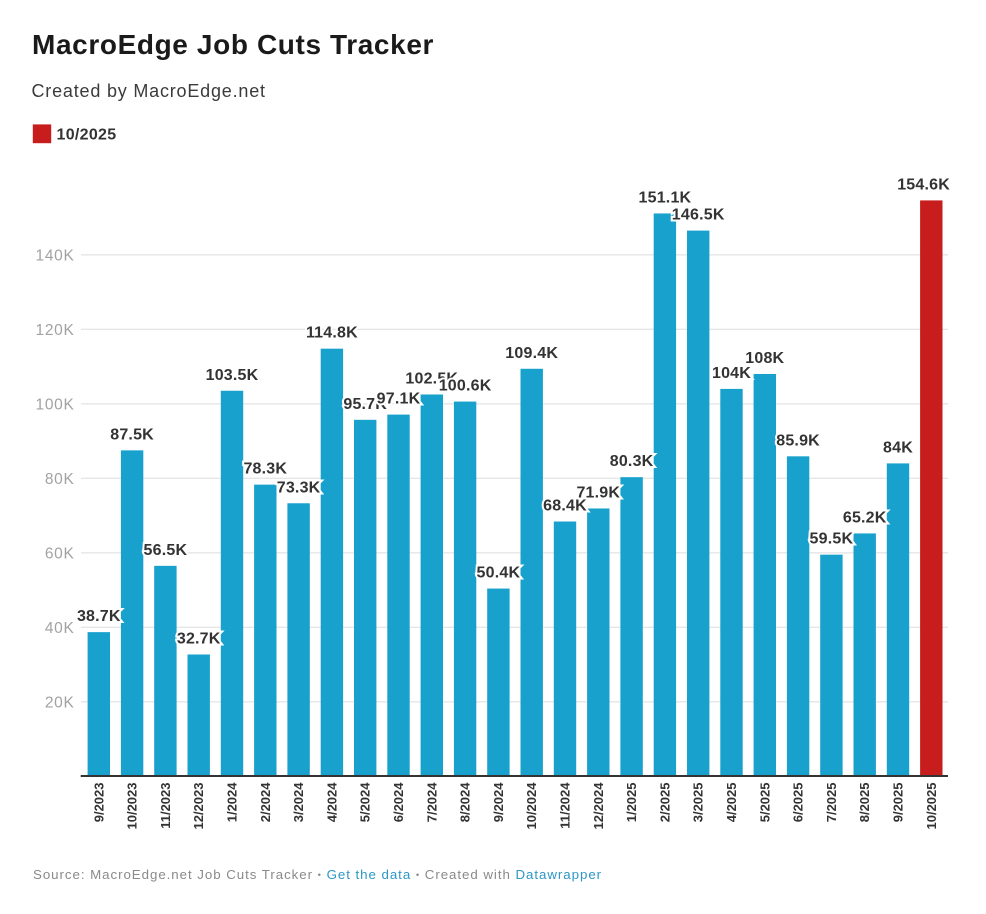 The height and width of the screenshot is (914, 986). Describe the element at coordinates (165, 806) in the screenshot. I see `svg-text: 11/2023` at that location.